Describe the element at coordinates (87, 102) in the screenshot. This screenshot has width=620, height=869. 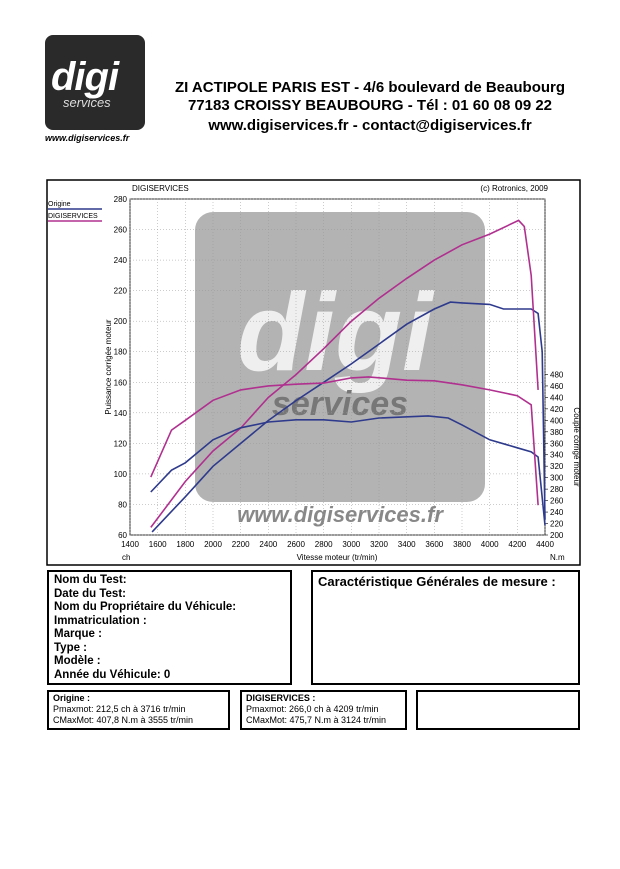
I see `logo-sub: services` at that location.